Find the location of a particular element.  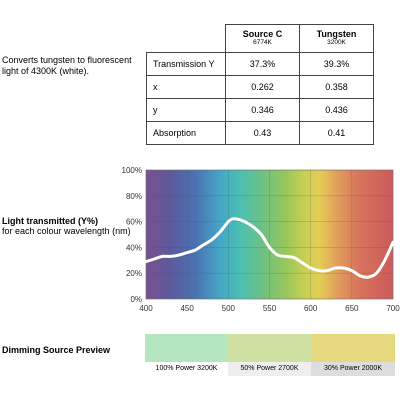

y-tick-label: 20% is located at coordinates (134, 273).